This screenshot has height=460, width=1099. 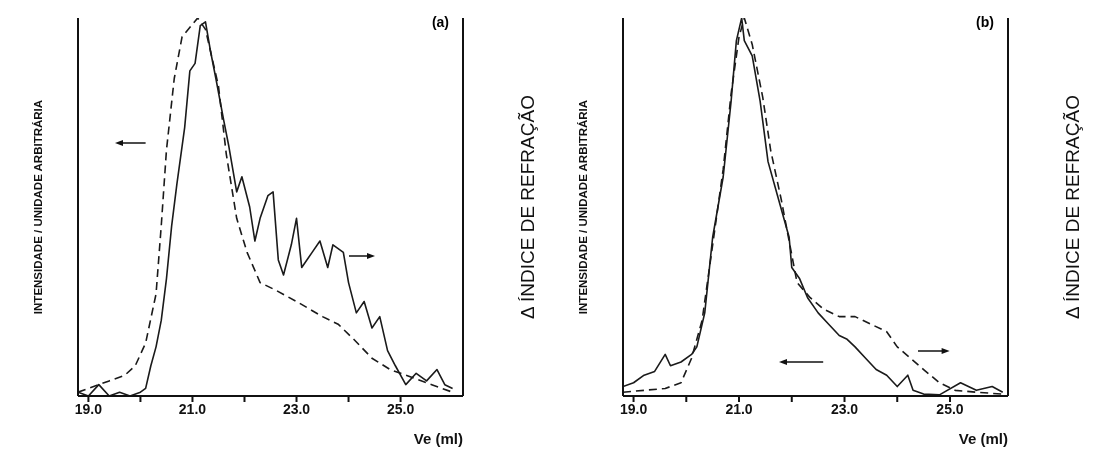 What do you see at coordinates (985, 22) in the screenshot?
I see `chart-title: (b)` at bounding box center [985, 22].